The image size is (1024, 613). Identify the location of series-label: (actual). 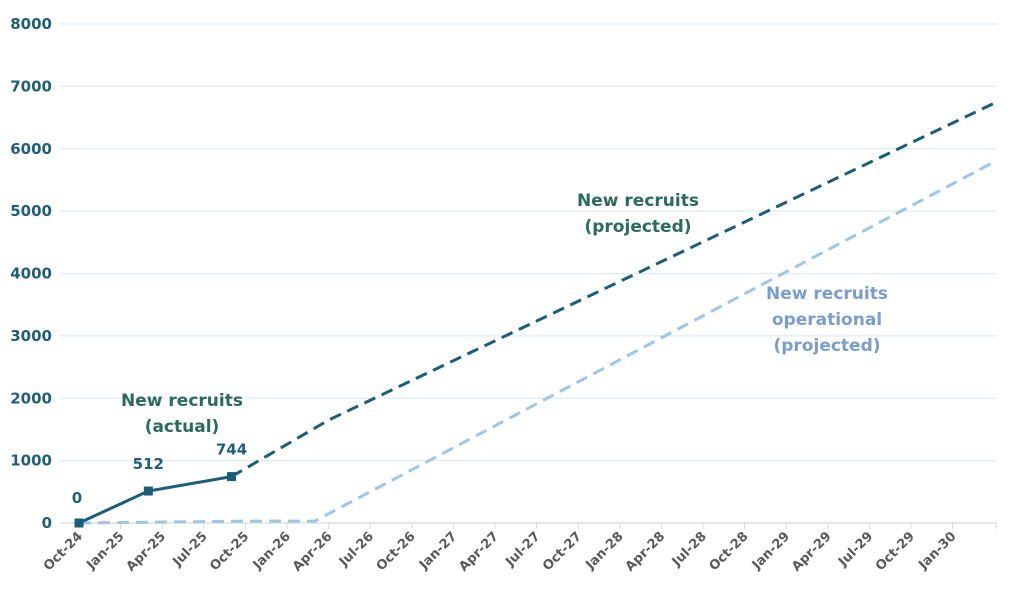
(182, 427).